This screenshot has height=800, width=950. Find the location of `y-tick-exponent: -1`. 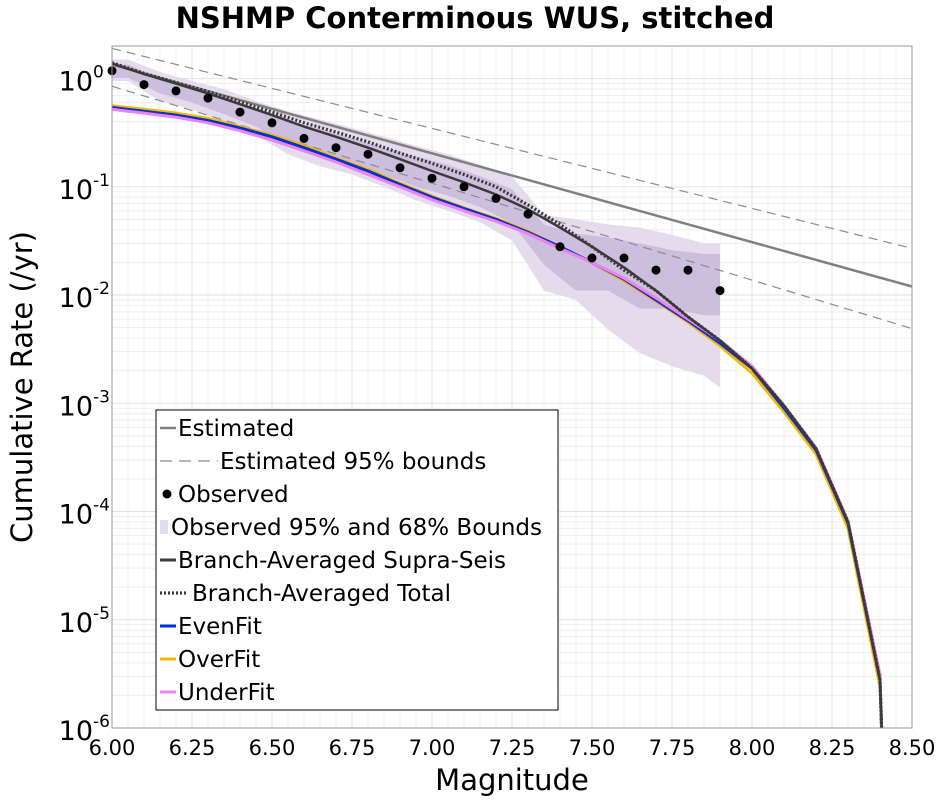

y-tick-exponent: -1 is located at coordinates (101, 181).